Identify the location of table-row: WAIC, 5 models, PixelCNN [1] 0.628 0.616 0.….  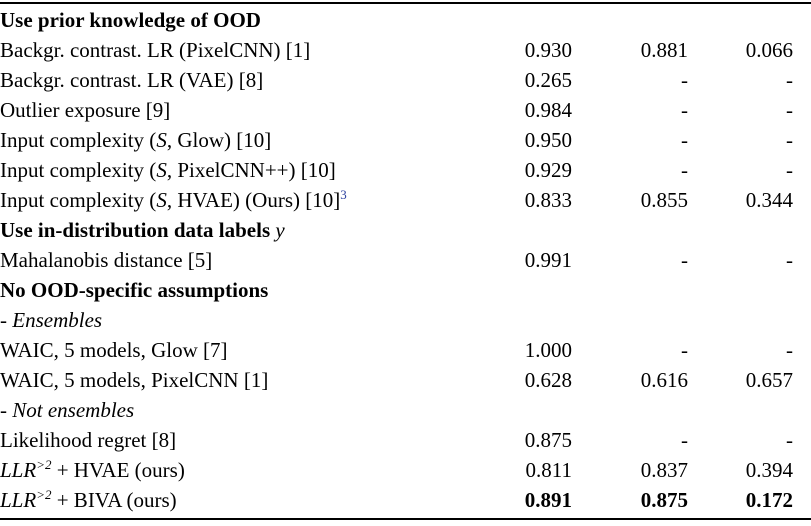
(405, 380).